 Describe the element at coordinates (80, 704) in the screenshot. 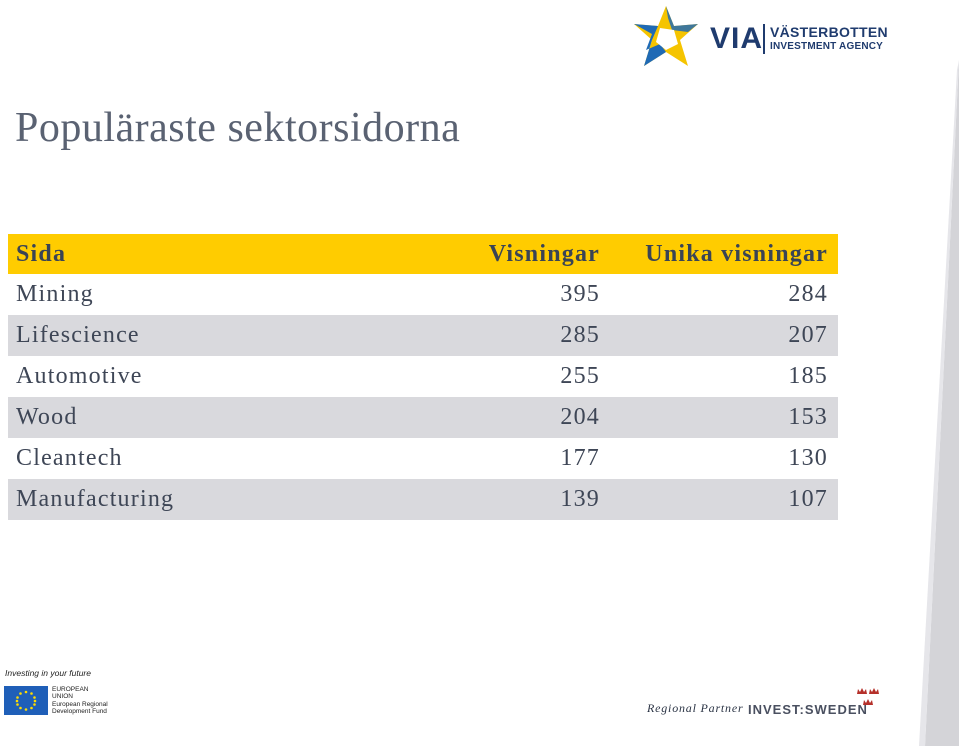

I see `eu-text-line: European Regional` at that location.